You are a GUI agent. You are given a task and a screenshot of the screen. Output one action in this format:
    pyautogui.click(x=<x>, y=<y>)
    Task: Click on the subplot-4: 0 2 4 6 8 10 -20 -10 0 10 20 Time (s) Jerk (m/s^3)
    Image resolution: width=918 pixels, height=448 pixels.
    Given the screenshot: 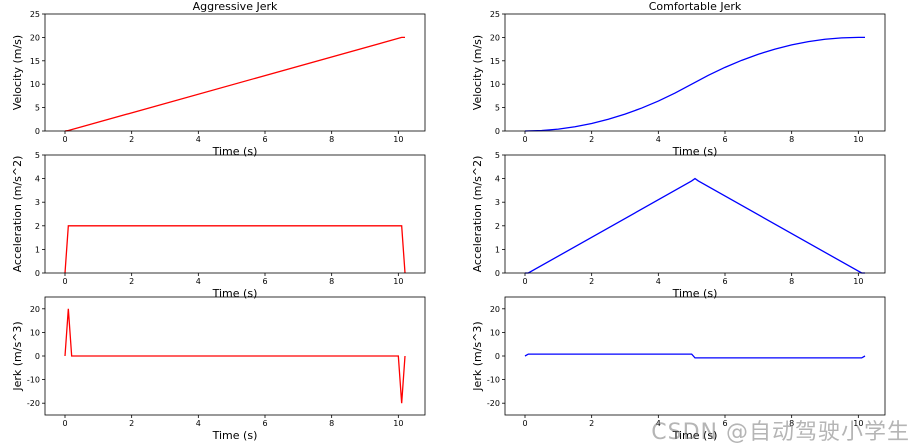 What is the action you would take?
    pyautogui.click(x=218, y=369)
    